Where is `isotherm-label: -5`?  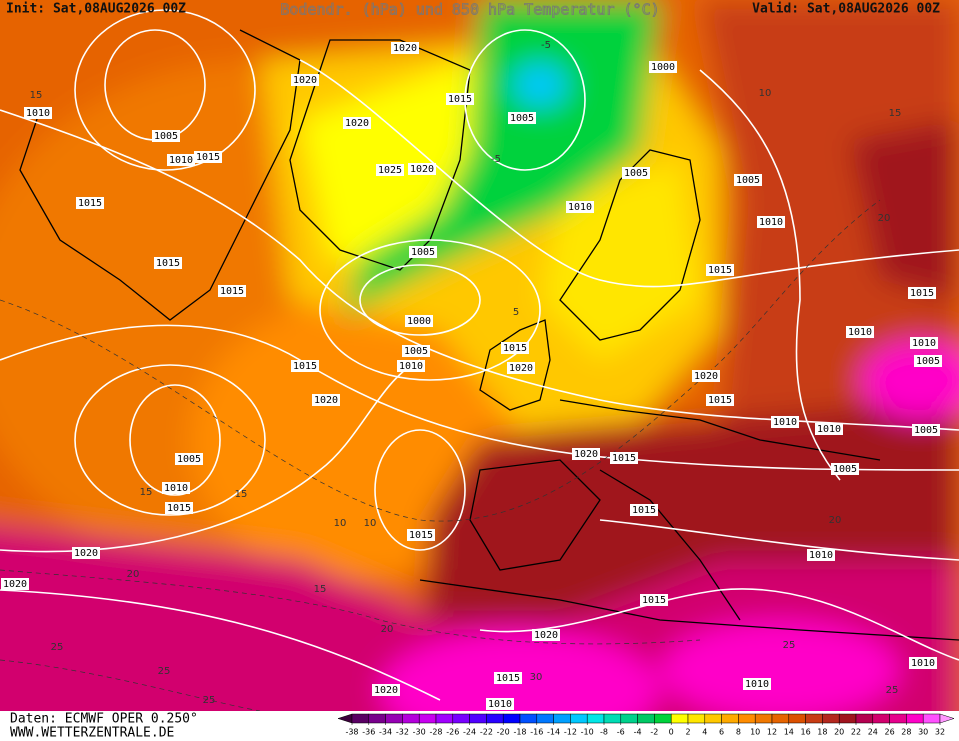
isotherm-label: -5 is located at coordinates (546, 45).